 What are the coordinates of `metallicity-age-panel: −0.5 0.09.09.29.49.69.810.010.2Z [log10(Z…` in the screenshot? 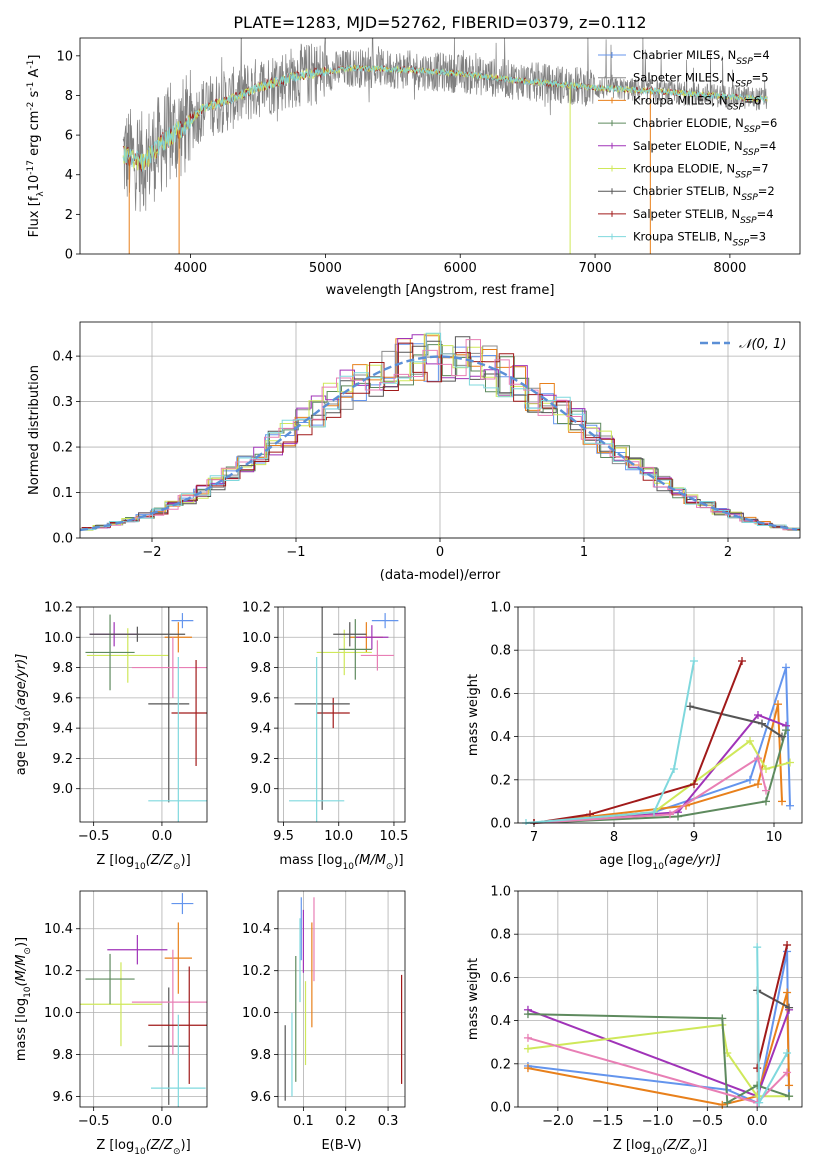 It's located at (111, 736).